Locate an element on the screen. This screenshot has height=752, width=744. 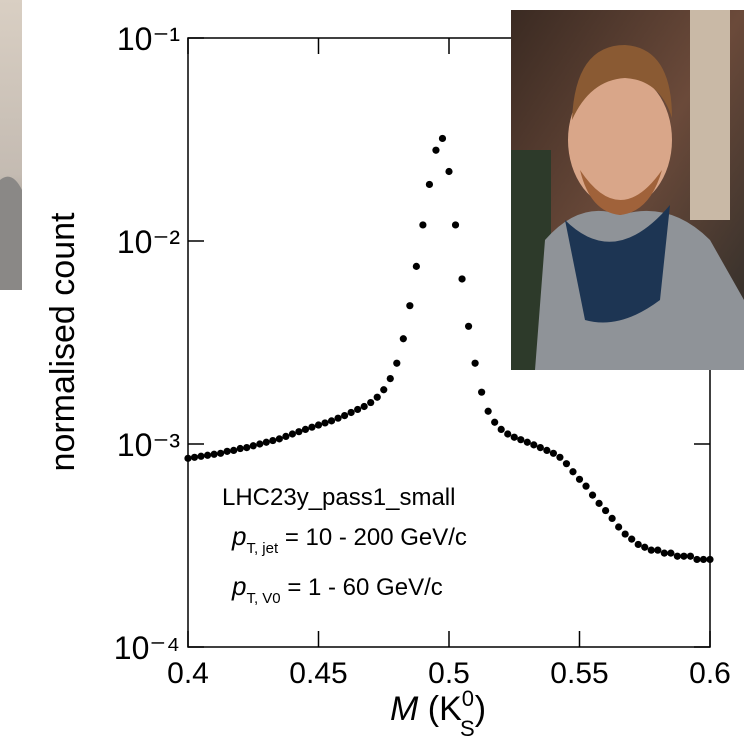
y-tick-label: 10⁻³ is located at coordinates (148, 445).